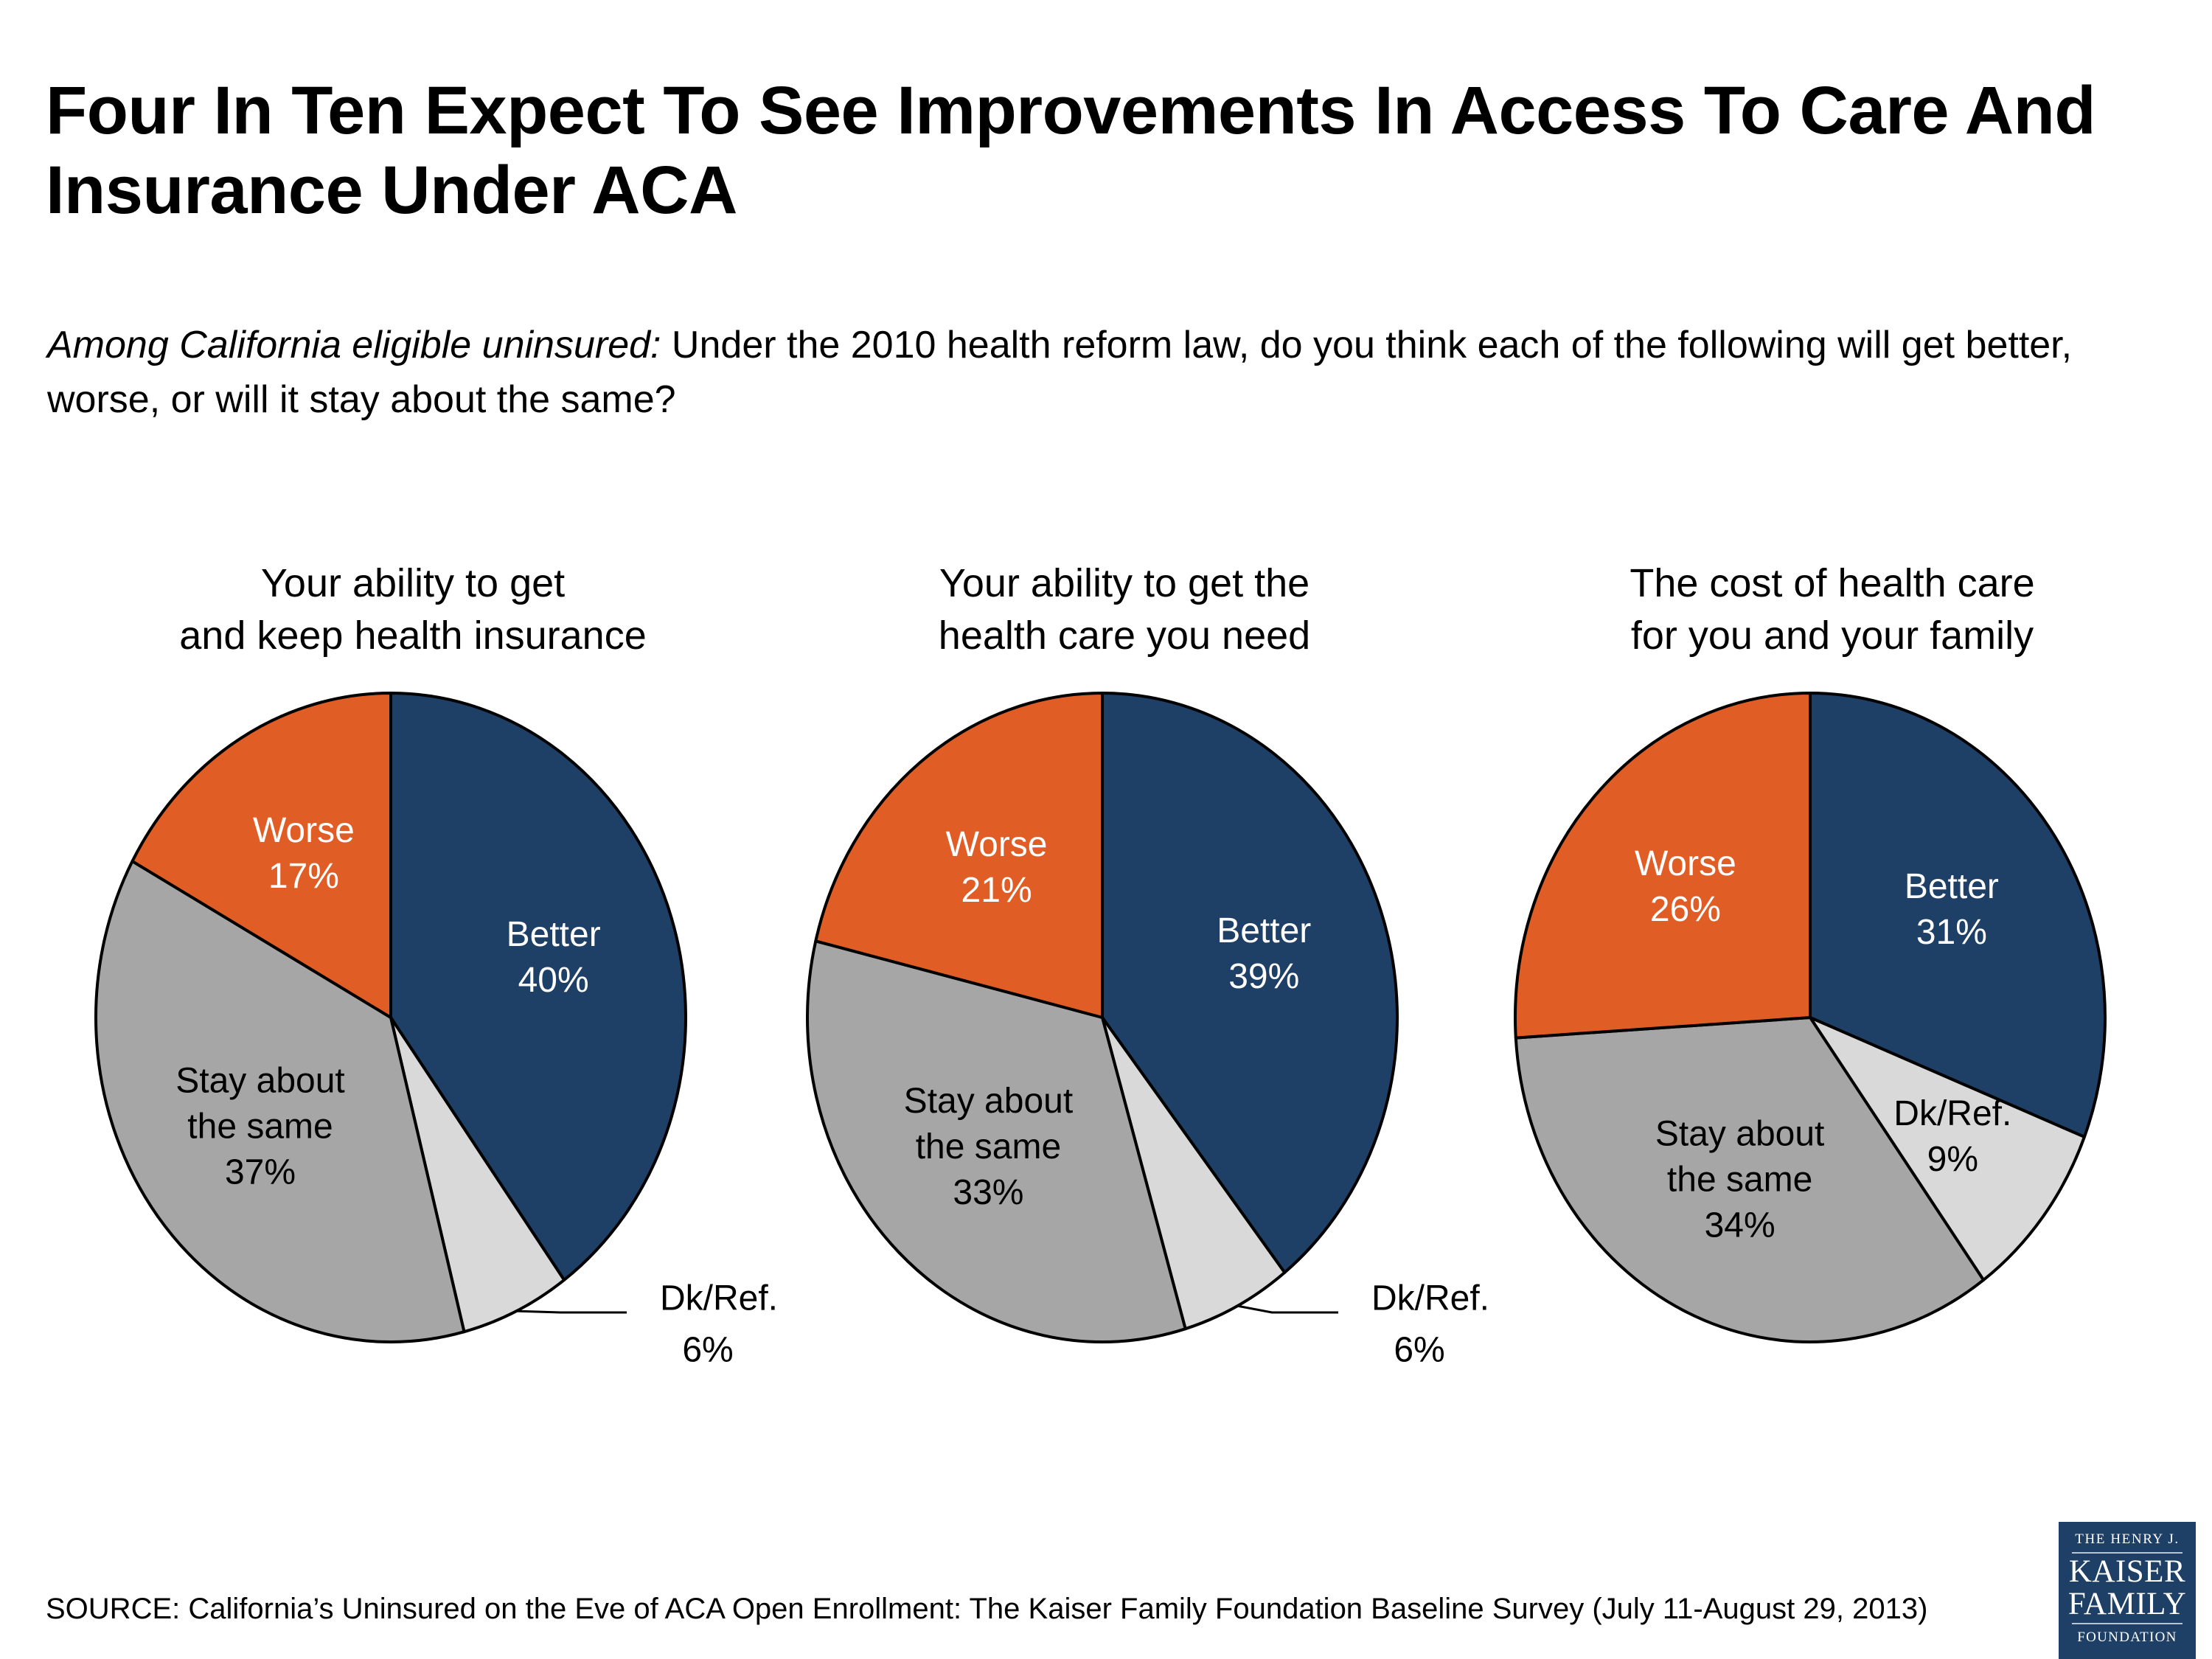  What do you see at coordinates (997, 867) in the screenshot?
I see `pie-label-worse: Worse 21%` at bounding box center [997, 867].